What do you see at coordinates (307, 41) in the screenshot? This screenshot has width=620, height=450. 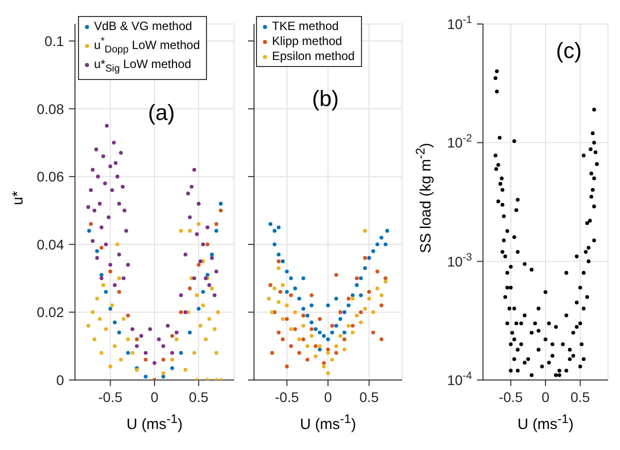 I see `legend-label: Klipp method` at bounding box center [307, 41].